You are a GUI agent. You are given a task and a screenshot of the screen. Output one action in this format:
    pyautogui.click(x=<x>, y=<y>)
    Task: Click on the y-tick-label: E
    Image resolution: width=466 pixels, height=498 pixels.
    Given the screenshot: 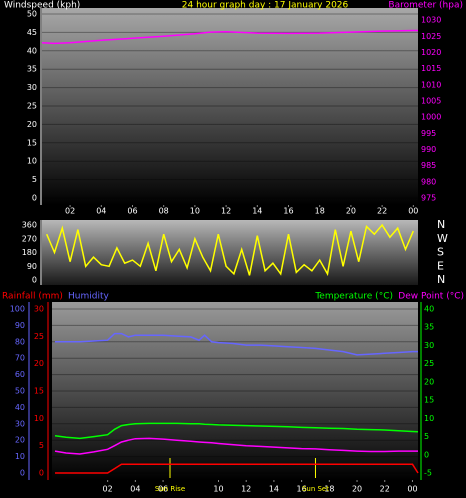 What is the action you would take?
    pyautogui.click(x=440, y=265)
    